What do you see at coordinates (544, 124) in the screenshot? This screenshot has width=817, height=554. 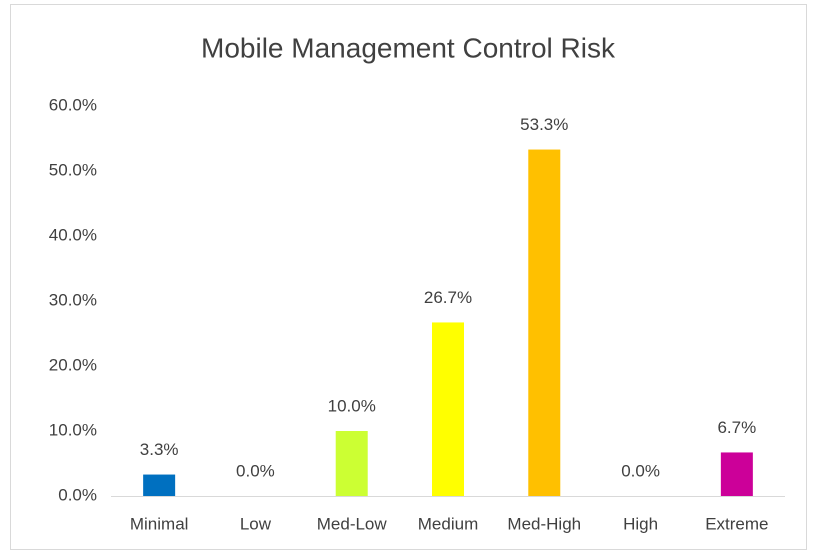 I see `value-label: 53.3%` at bounding box center [544, 124].